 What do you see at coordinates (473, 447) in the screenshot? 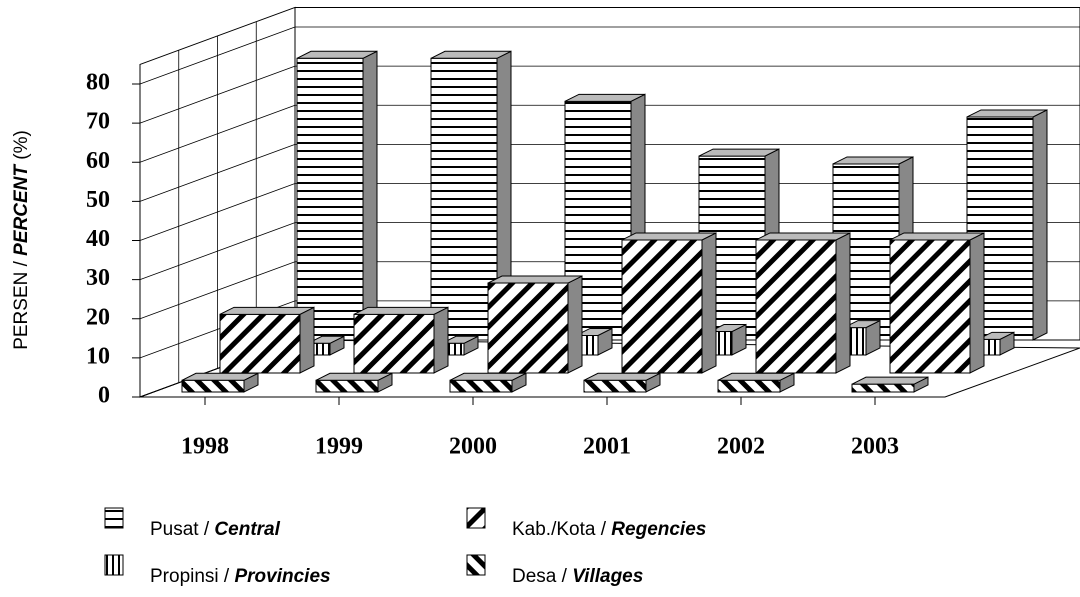
I see `x-tick-label: 2000` at bounding box center [473, 447].